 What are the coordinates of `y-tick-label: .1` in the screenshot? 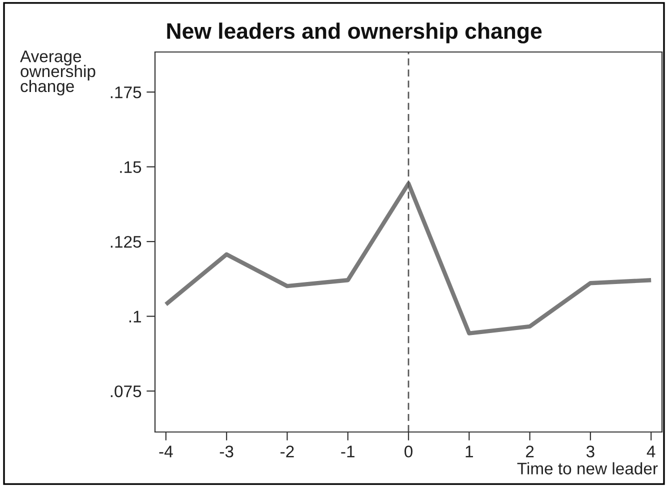 It's located at (135, 316).